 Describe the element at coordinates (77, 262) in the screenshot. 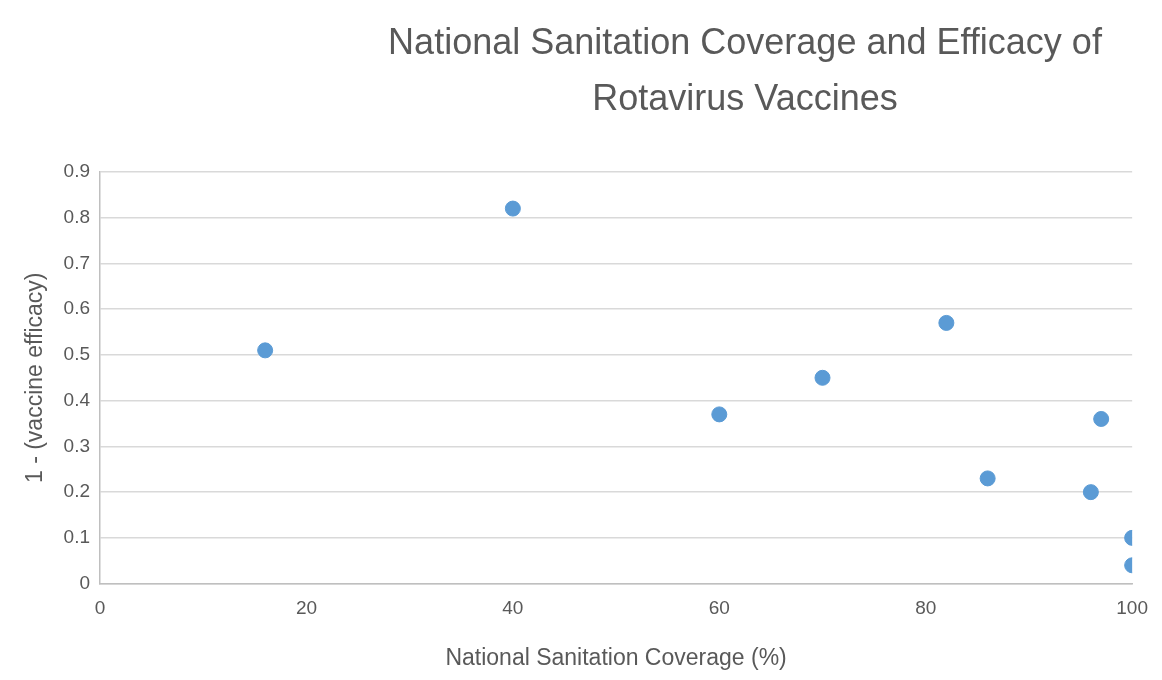

I see `y-tick-label: 0.7` at that location.